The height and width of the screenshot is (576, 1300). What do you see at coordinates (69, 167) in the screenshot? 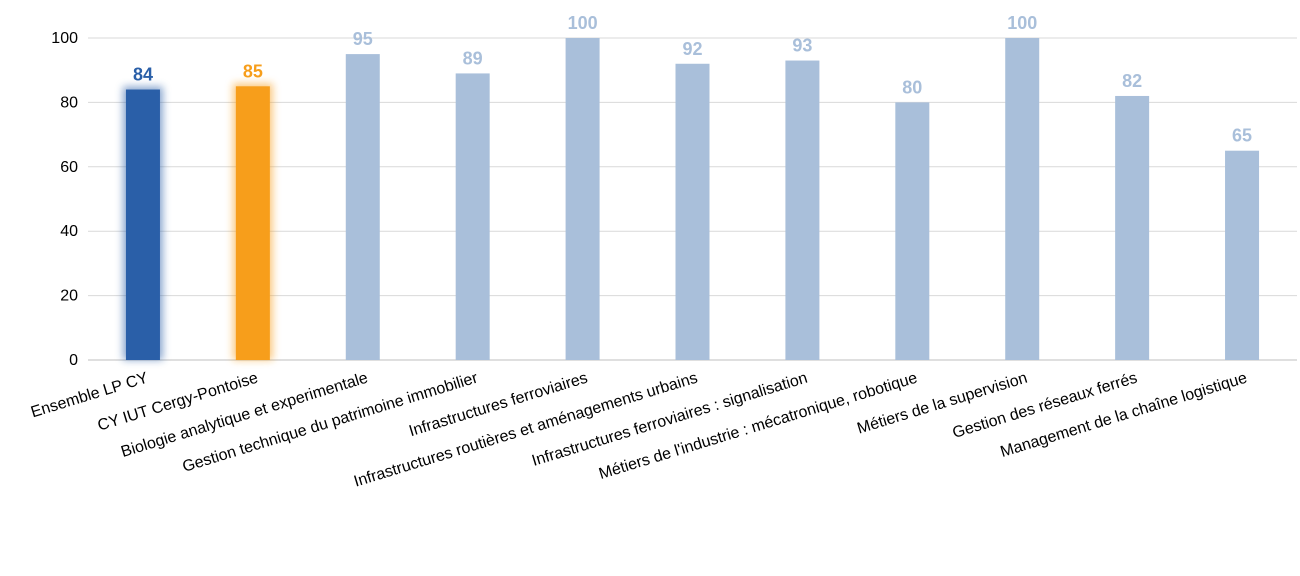
I see `y-tick-label: 60` at bounding box center [69, 167].